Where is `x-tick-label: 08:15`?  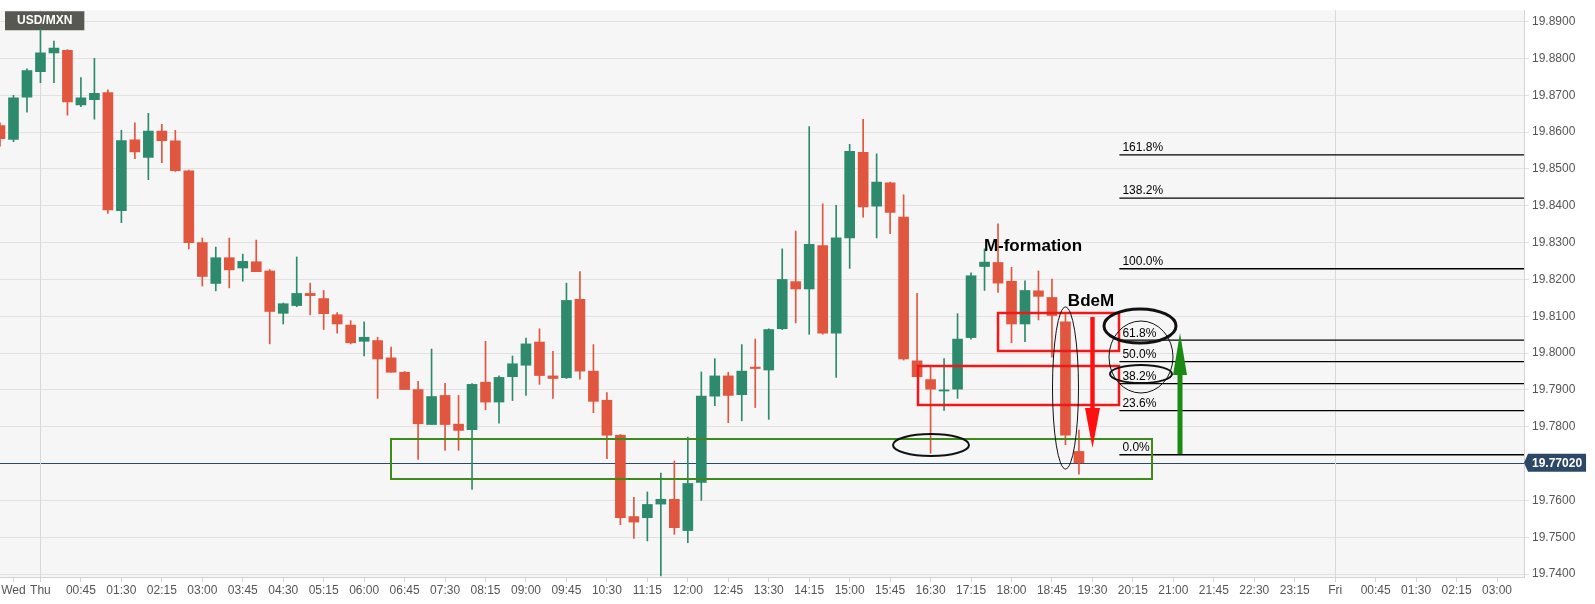
x-tick-label: 08:15 is located at coordinates (485, 589).